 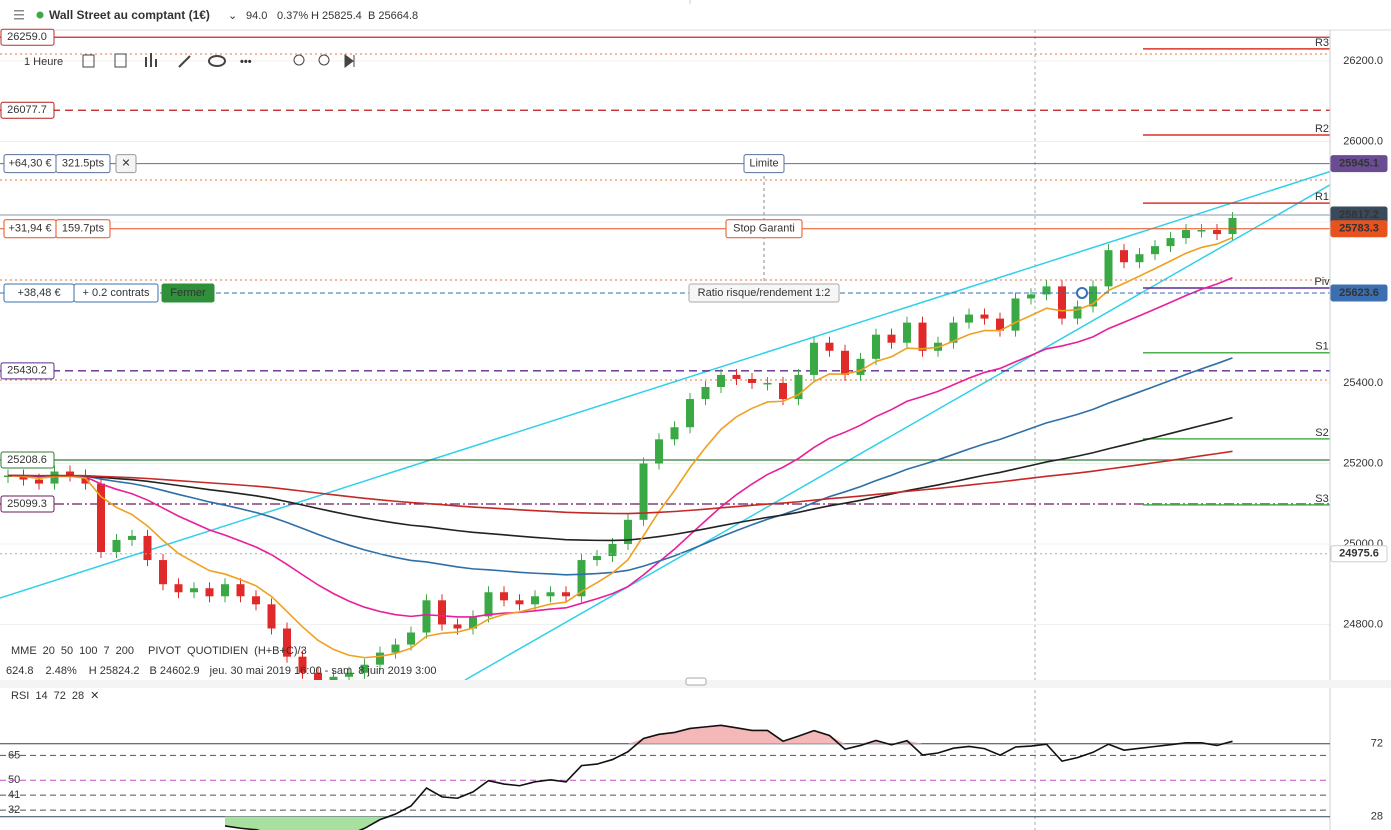 I want to click on interval: 1 Heure, so click(x=43, y=62).